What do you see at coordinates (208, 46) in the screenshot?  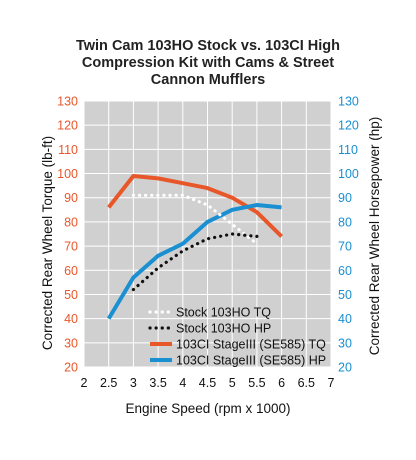 I see `chart-title-line-1: Twin Cam 103HO Stock vs. 103CI High` at bounding box center [208, 46].